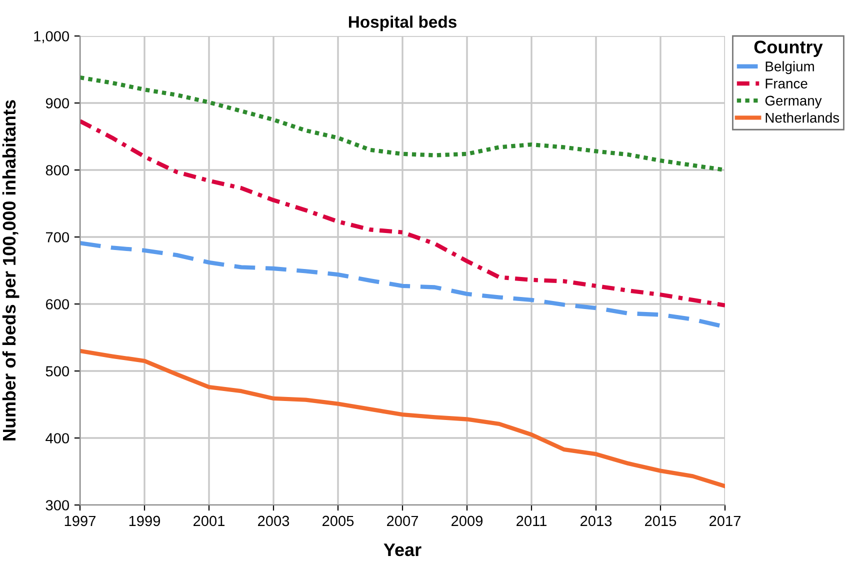 This screenshot has width=866, height=567. What do you see at coordinates (274, 521) in the screenshot?
I see `x-tick-label: 2003` at bounding box center [274, 521].